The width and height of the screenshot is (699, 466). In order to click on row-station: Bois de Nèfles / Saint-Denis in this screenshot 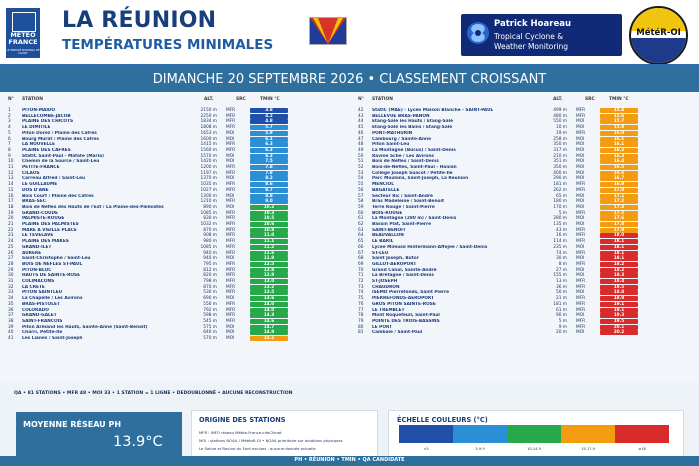, I will do `click(405, 162)`.